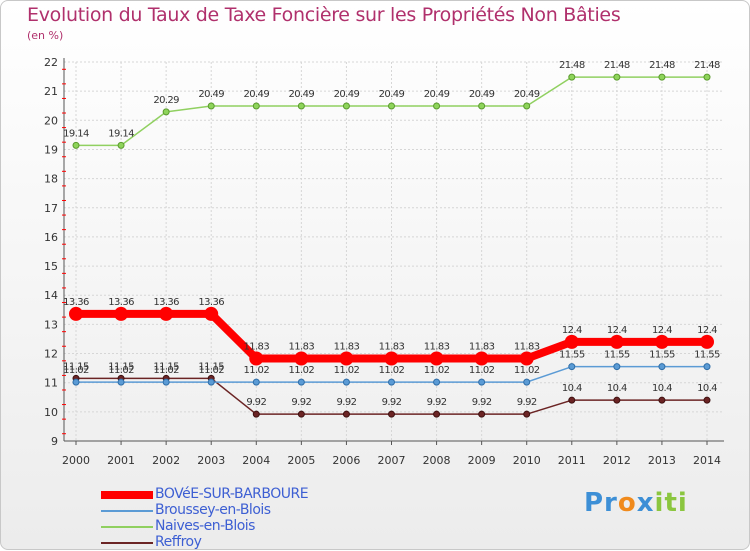  What do you see at coordinates (392, 460) in the screenshot?
I see `x-tick-label: 2007` at bounding box center [392, 460].